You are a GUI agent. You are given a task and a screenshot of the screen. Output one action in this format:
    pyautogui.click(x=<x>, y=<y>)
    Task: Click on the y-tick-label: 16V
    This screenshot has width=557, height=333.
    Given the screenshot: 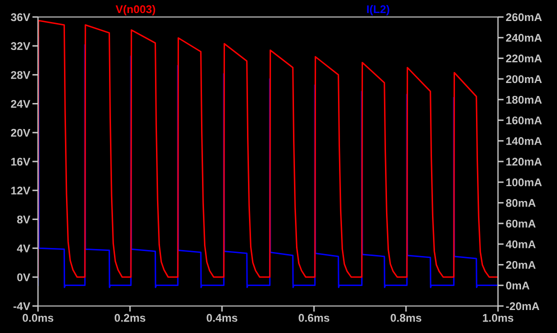 What is the action you would take?
    pyautogui.click(x=20, y=162)
    